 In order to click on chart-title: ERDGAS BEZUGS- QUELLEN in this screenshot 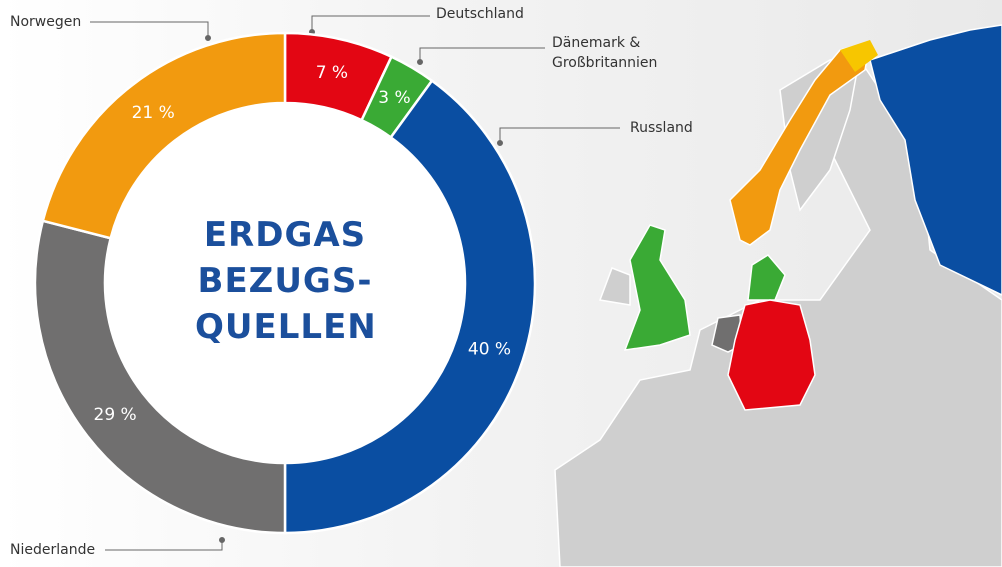, I will do `click(286, 281)`.